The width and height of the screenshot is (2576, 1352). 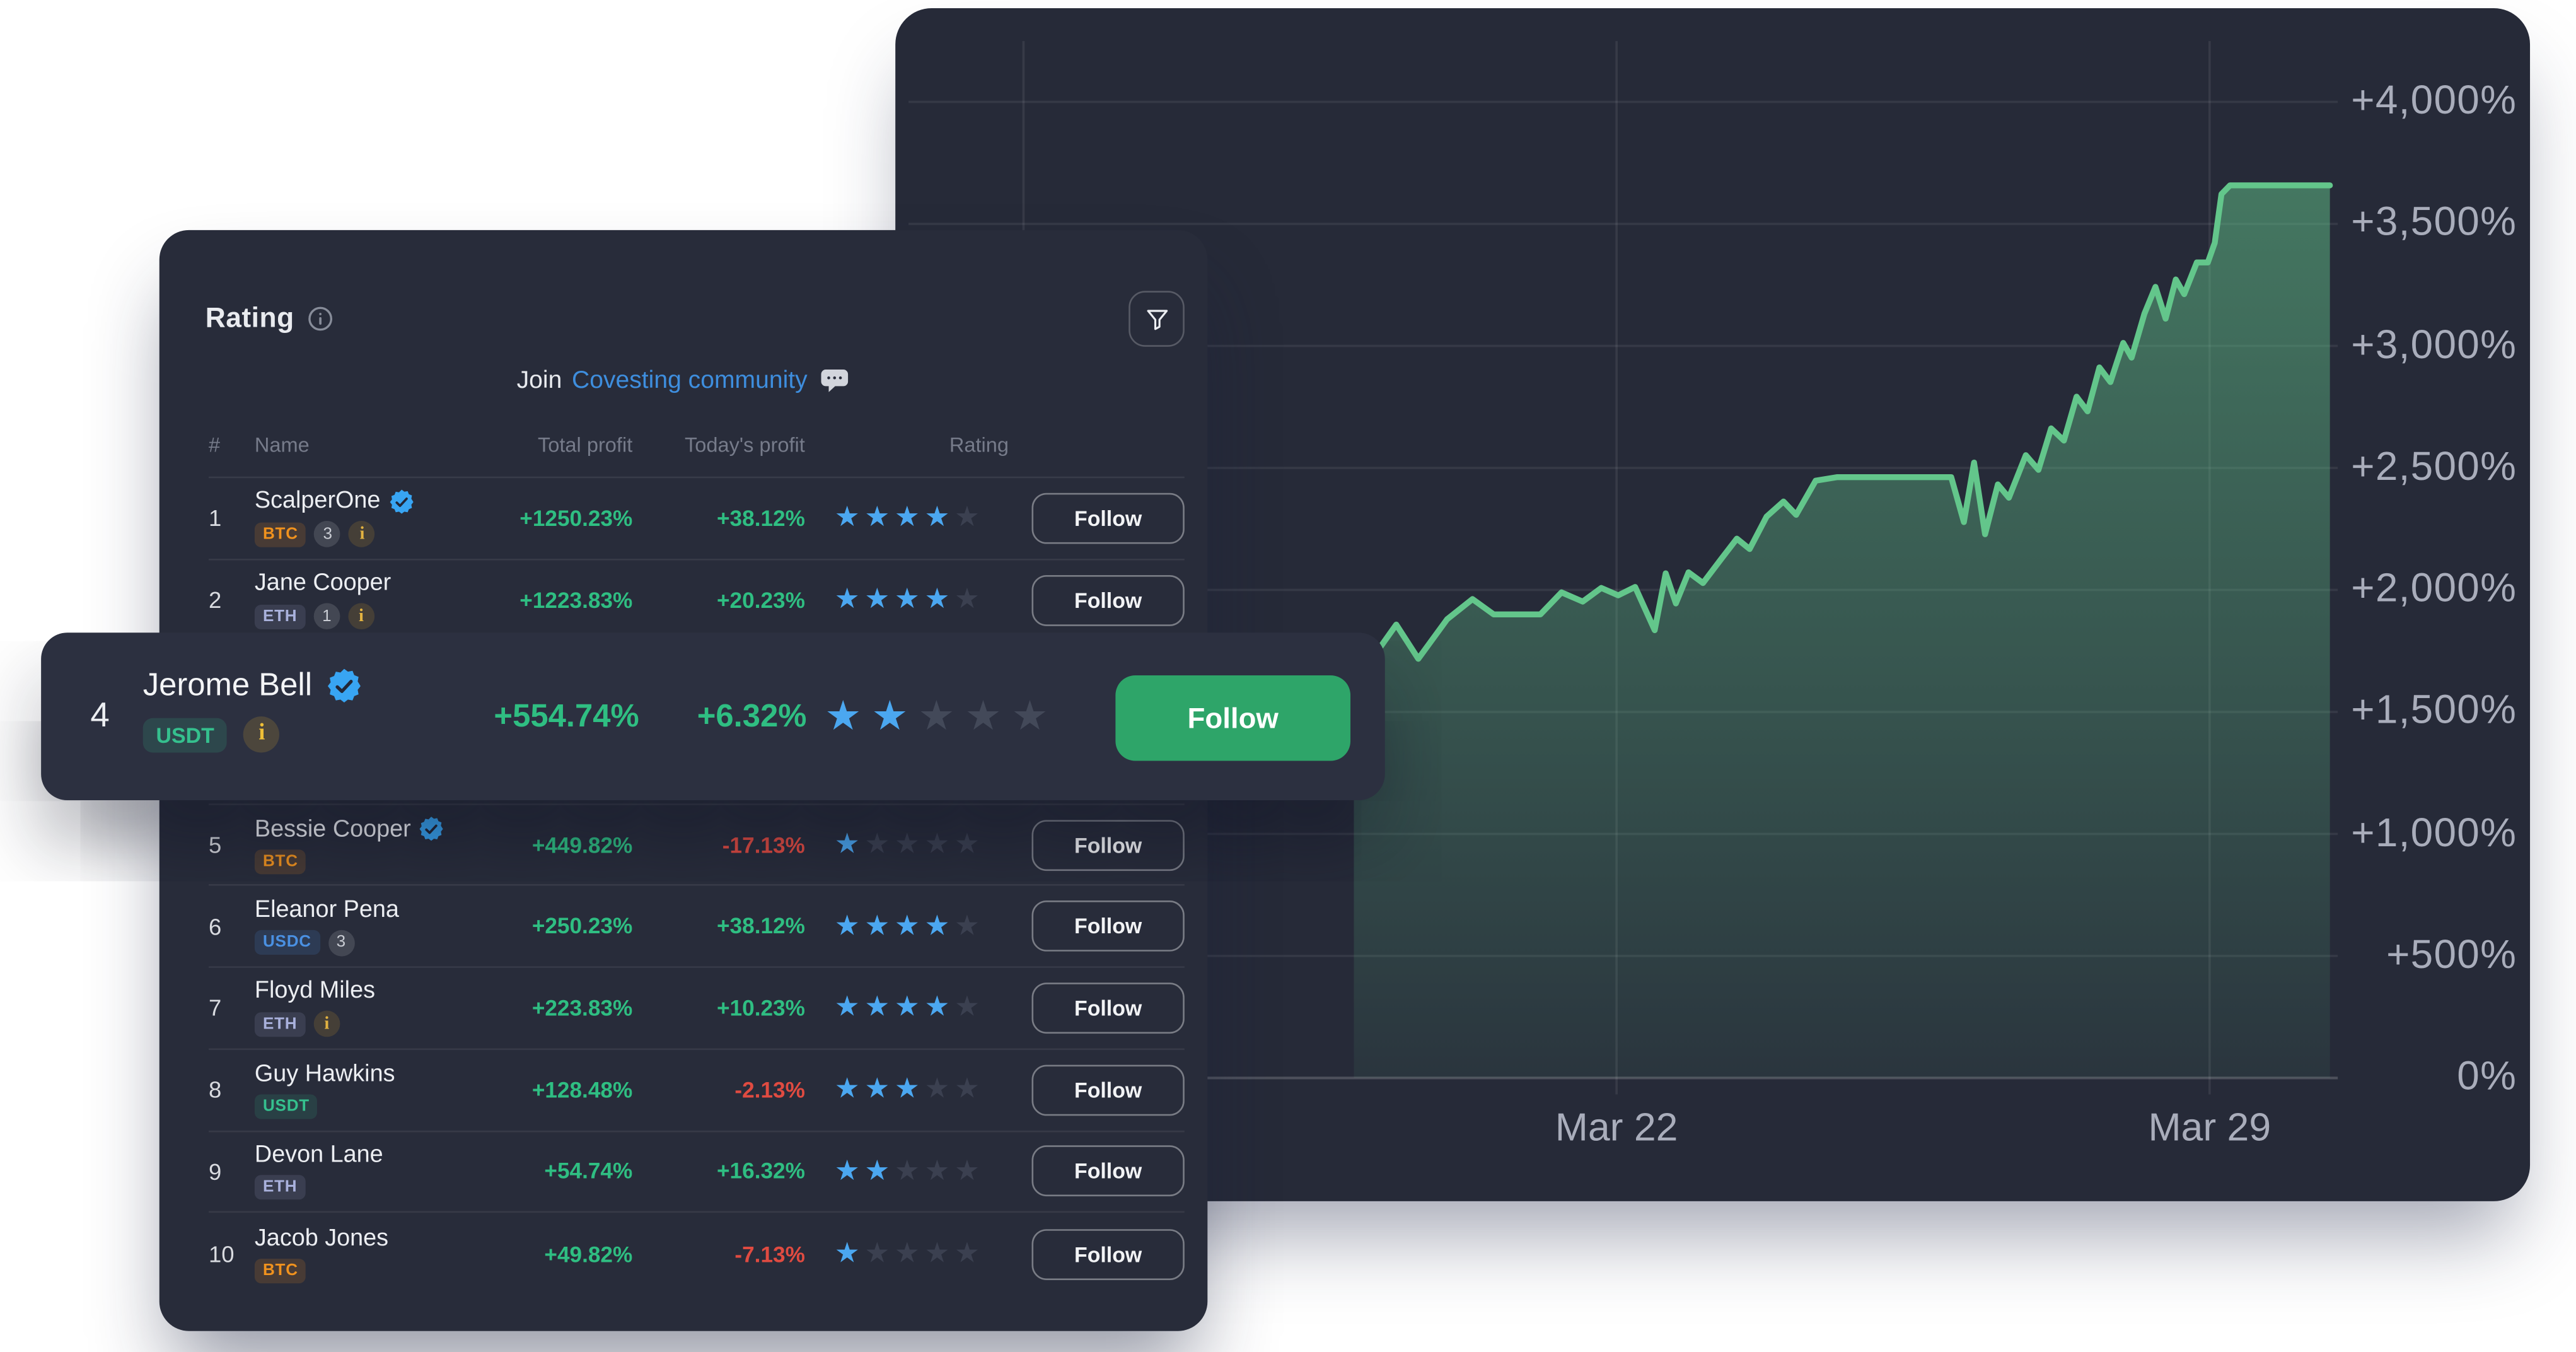 What do you see at coordinates (215, 1008) in the screenshot?
I see `trader-rank: 7` at bounding box center [215, 1008].